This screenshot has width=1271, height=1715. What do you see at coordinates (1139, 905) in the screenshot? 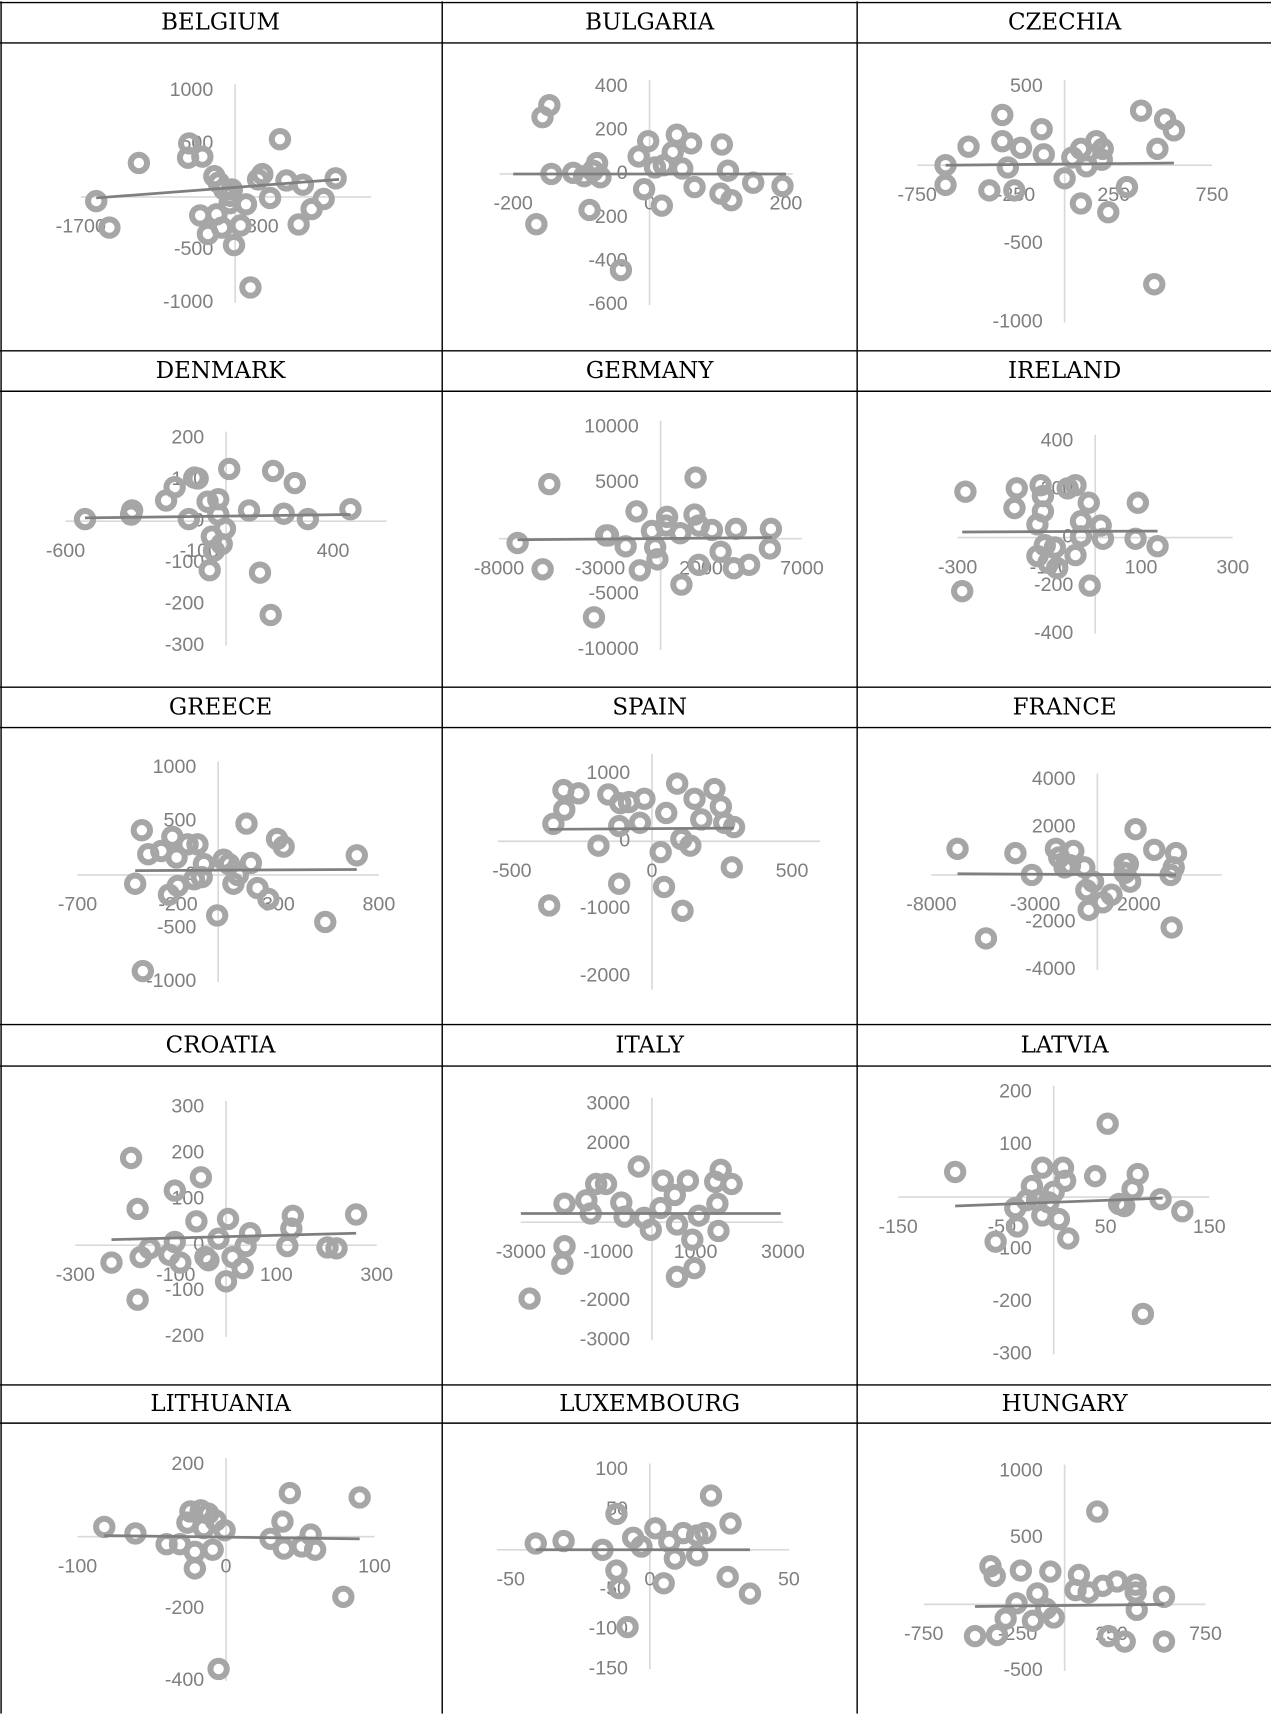
I see `x-tick-label: 2000` at bounding box center [1139, 905].